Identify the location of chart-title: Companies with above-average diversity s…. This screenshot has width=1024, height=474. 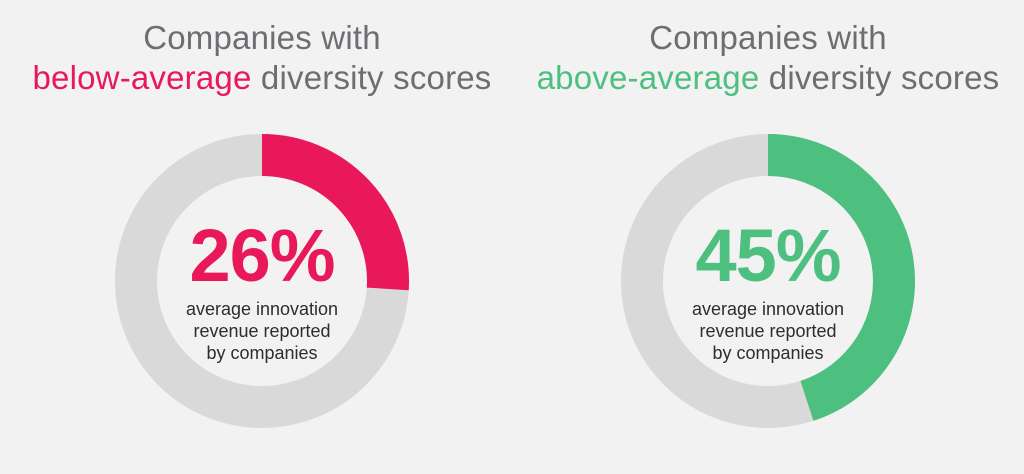
(768, 58).